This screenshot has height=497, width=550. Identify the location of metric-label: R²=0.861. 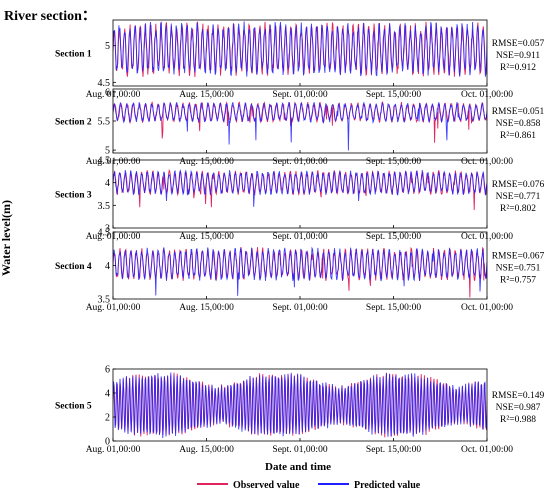
(518, 136).